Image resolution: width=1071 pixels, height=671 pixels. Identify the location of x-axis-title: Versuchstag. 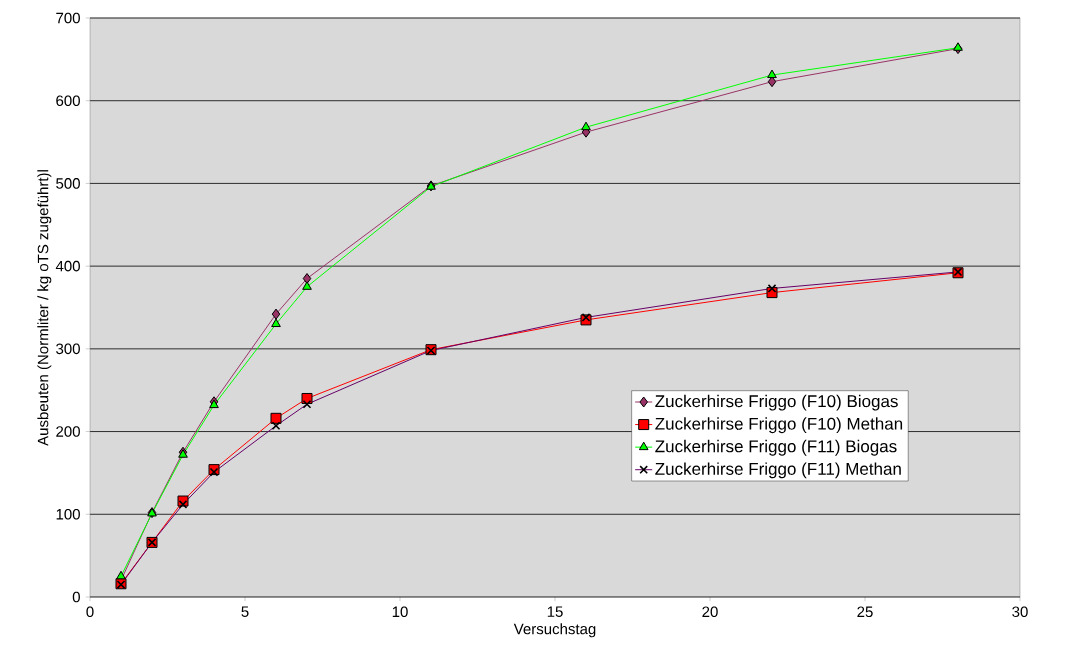
(554, 630).